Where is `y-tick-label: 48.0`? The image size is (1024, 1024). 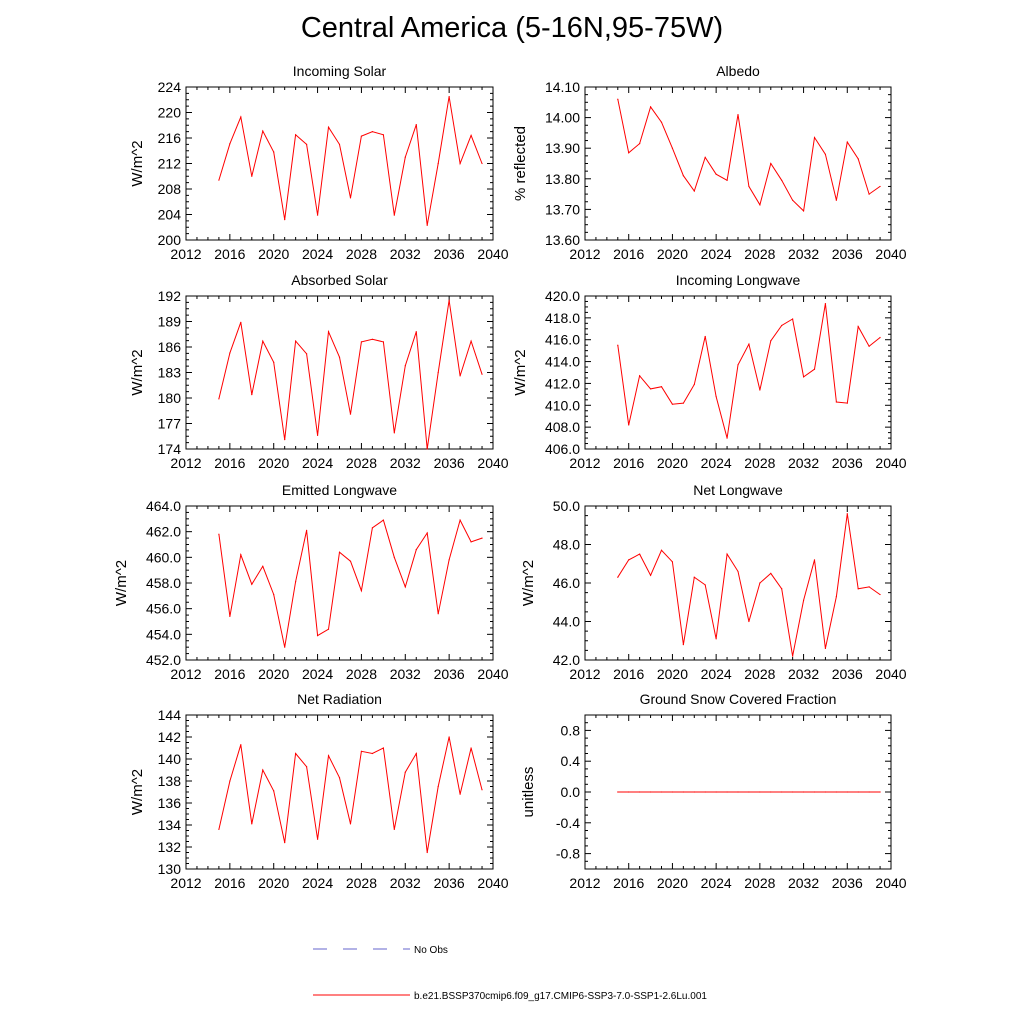
y-tick-label: 48.0 is located at coordinates (566, 545).